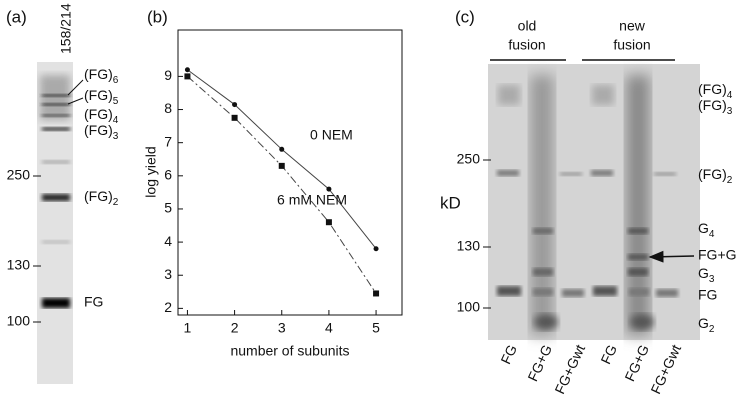 Image resolution: width=740 pixels, height=402 pixels. I want to click on series-label: 0 NEM, so click(331, 135).